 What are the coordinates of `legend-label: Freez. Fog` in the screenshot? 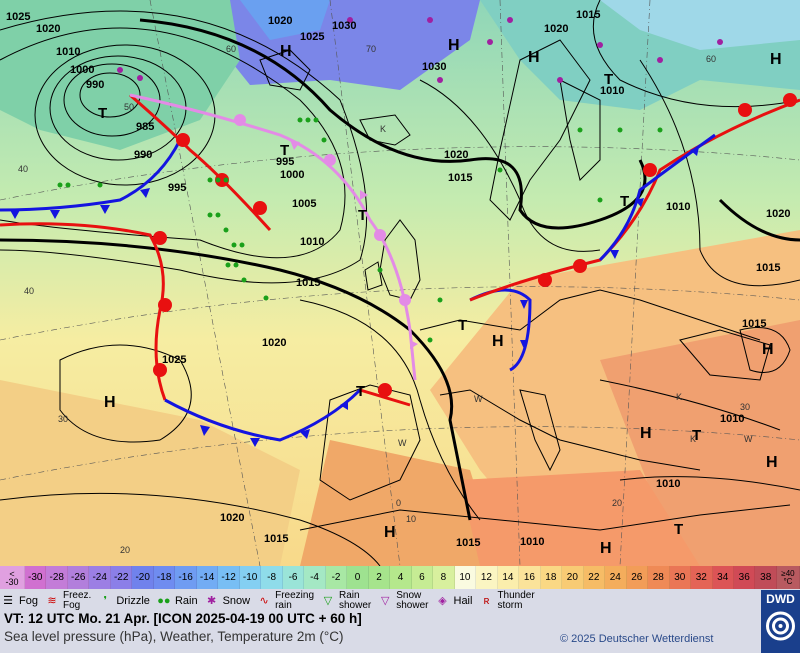 It's located at (77, 600).